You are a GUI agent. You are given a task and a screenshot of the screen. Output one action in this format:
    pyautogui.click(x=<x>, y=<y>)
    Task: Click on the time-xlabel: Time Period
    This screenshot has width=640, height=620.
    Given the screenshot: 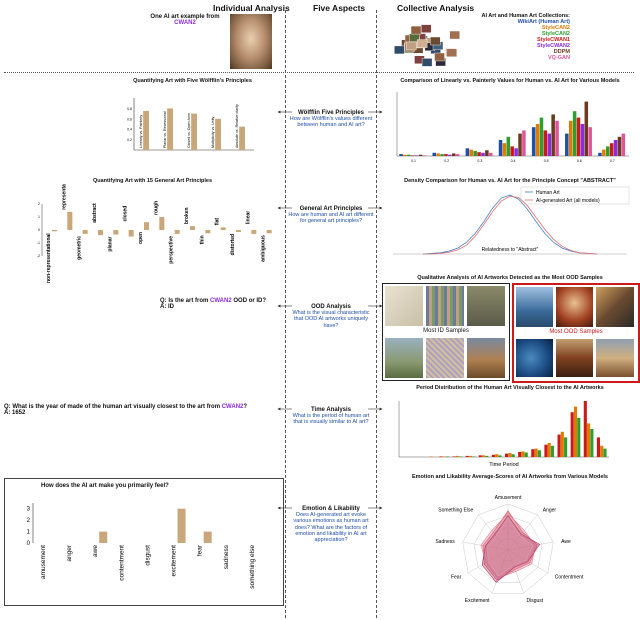 What is the action you would take?
    pyautogui.click(x=503, y=465)
    